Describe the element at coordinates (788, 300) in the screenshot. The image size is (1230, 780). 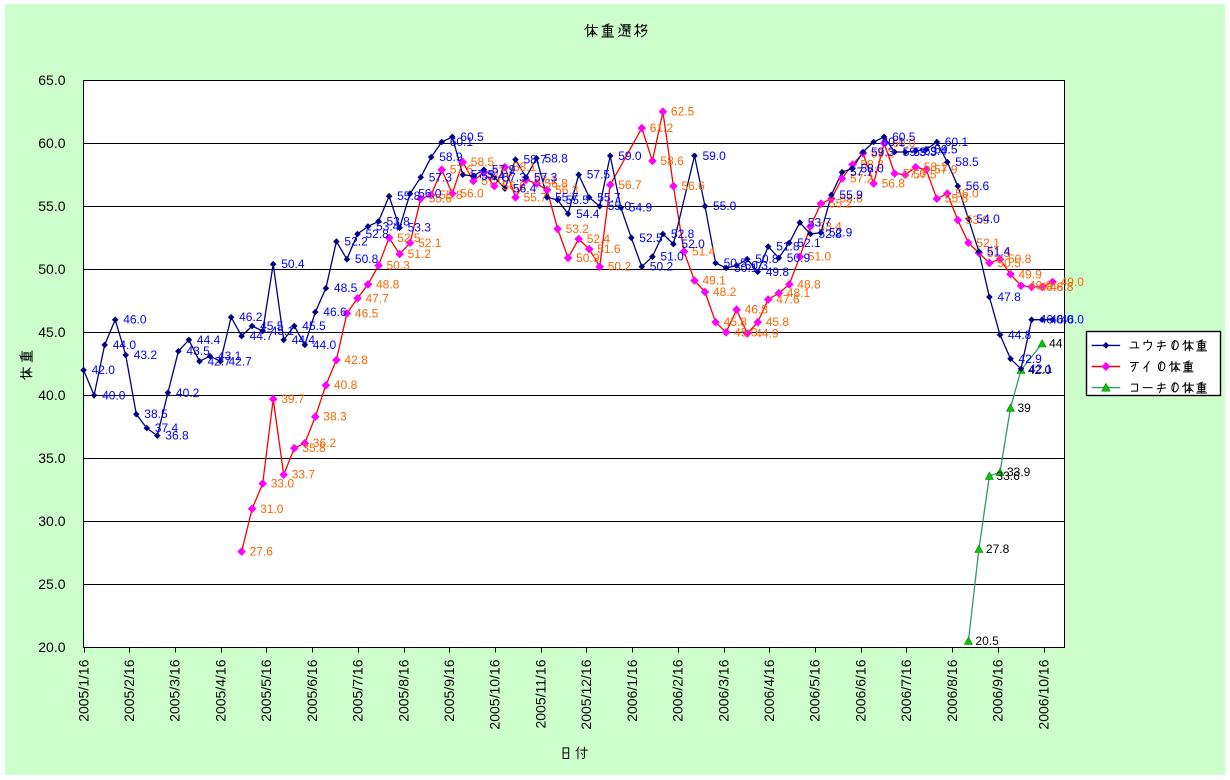
I see `svg-text: 47.6` at that location.